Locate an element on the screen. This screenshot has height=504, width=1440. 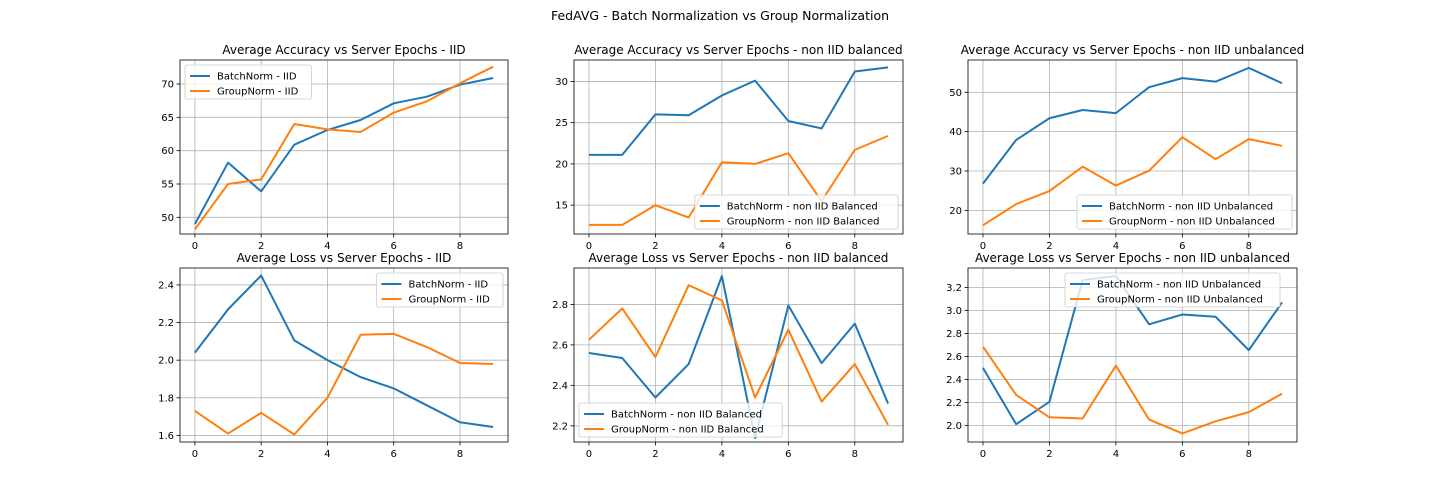
y-tick-label: 25 is located at coordinates (561, 123).